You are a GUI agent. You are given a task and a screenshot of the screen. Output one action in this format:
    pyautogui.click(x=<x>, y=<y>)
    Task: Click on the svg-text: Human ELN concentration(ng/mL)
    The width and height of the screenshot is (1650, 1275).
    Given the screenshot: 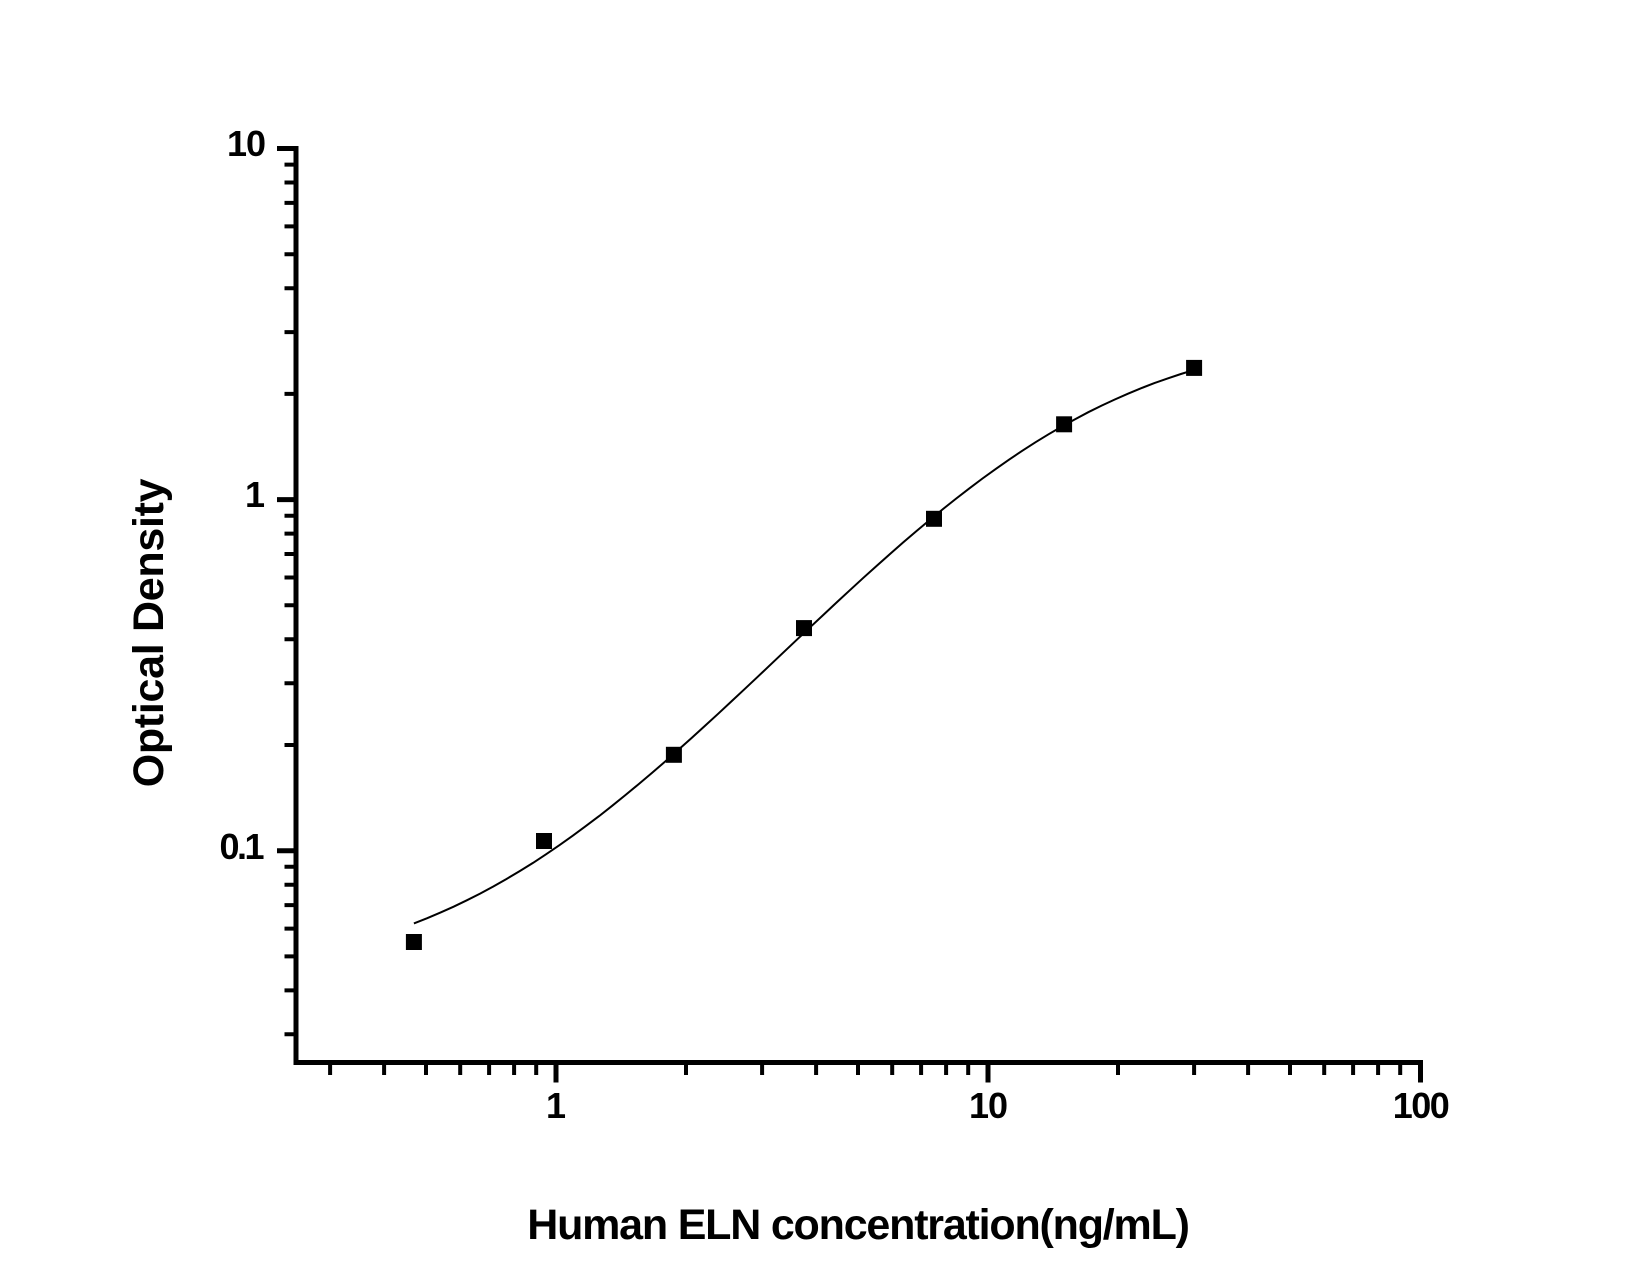 What is the action you would take?
    pyautogui.click(x=858, y=1225)
    